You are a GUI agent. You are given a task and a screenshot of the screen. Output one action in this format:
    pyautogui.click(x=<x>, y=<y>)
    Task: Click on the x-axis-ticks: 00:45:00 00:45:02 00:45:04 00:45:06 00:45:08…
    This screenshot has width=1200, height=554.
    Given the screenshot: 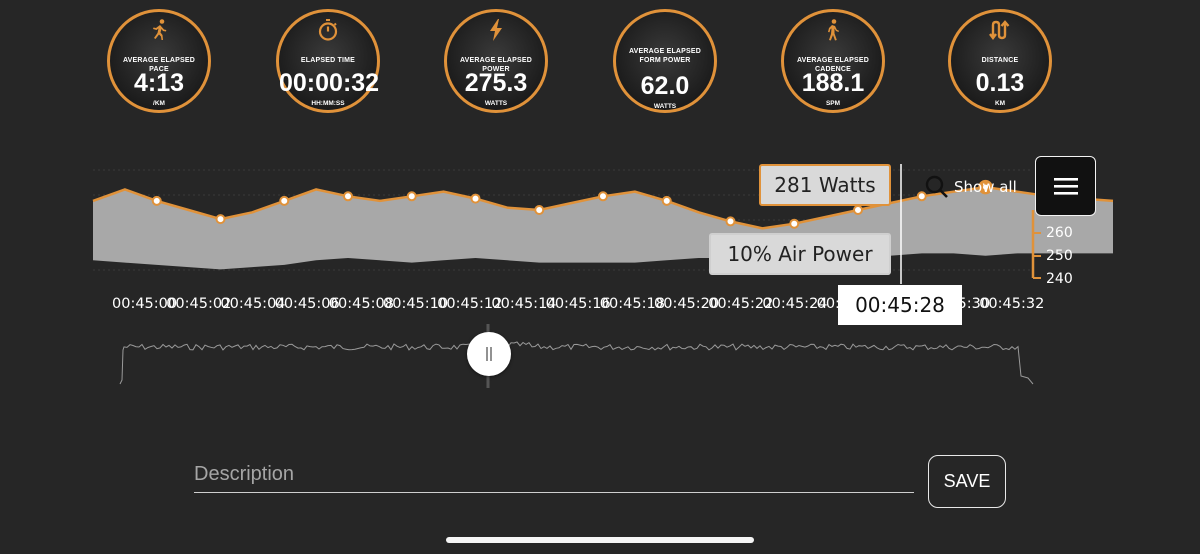 What is the action you would take?
    pyautogui.click(x=600, y=306)
    